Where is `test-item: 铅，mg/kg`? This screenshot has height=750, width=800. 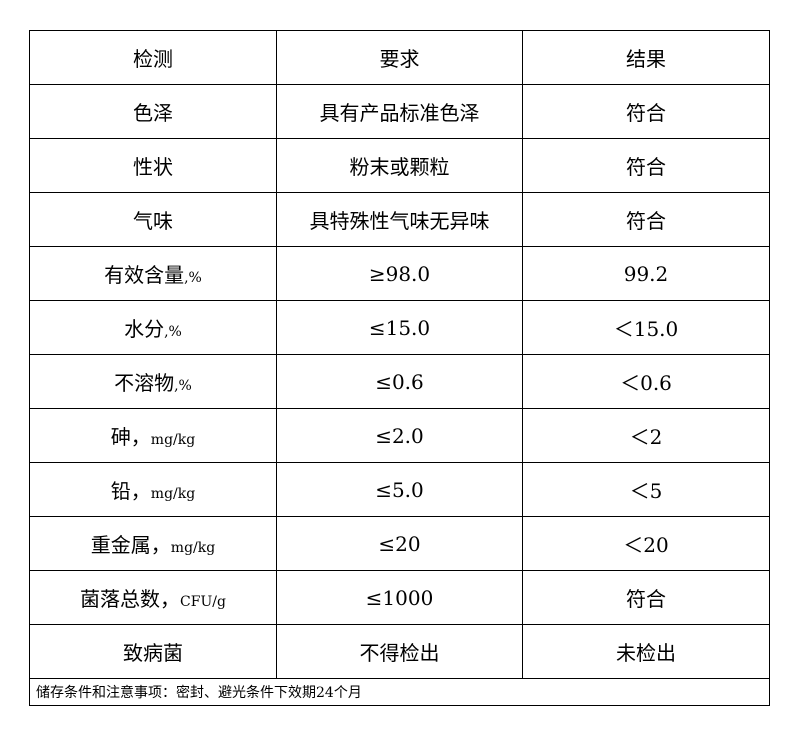 test-item: 铅，mg/kg is located at coordinates (153, 489).